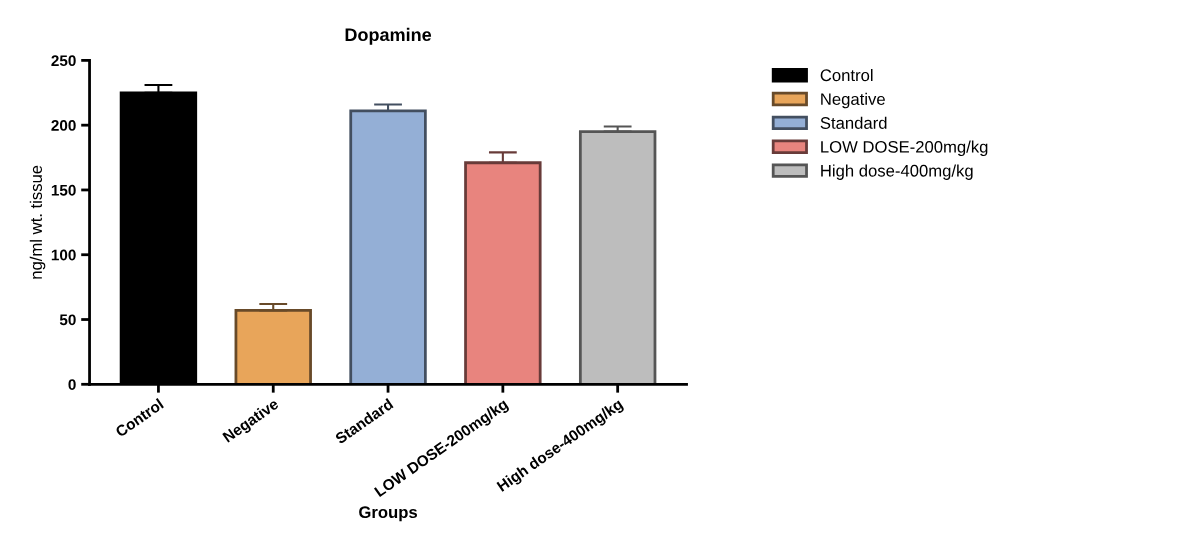 The image size is (1194, 549). What do you see at coordinates (846, 75) in the screenshot?
I see `legend-label: Control` at bounding box center [846, 75].